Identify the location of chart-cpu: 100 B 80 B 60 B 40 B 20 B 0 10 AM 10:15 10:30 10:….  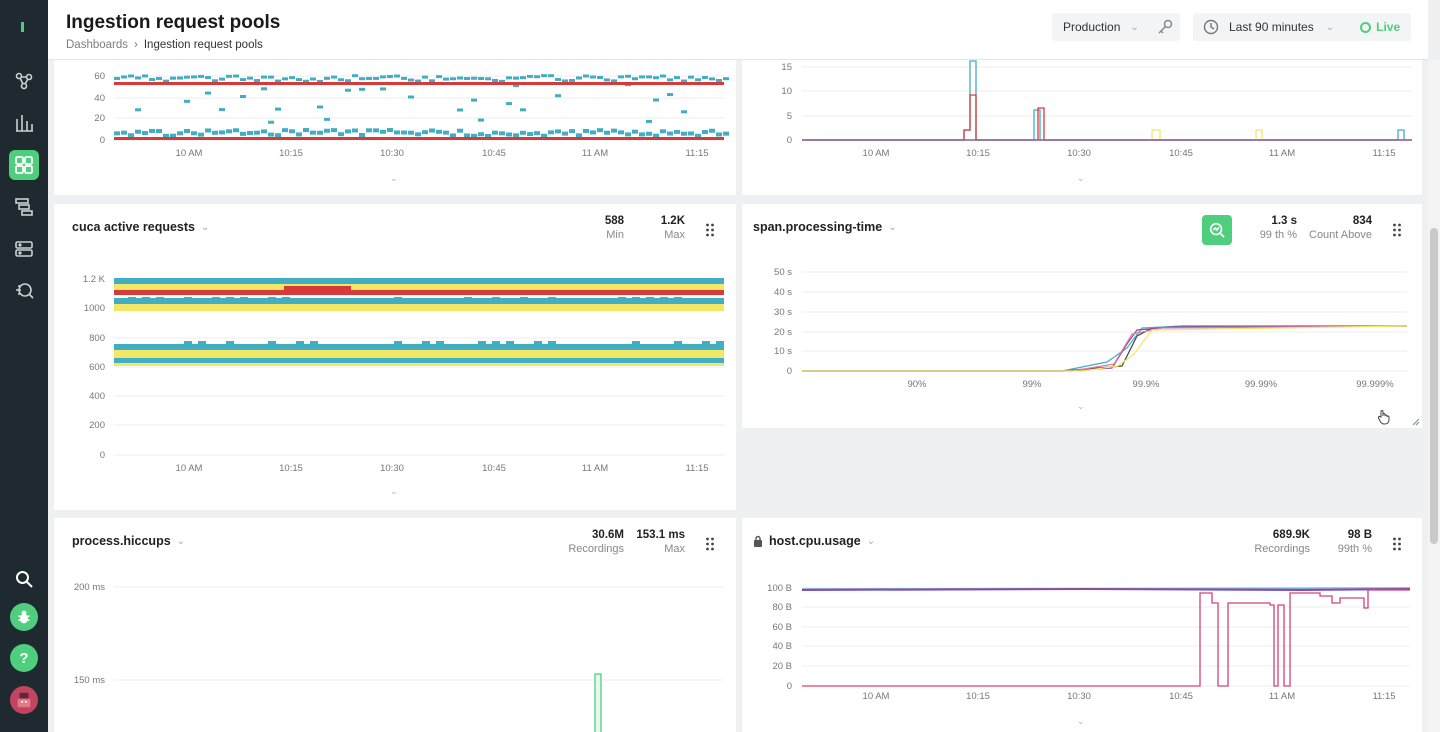
(1082, 654).